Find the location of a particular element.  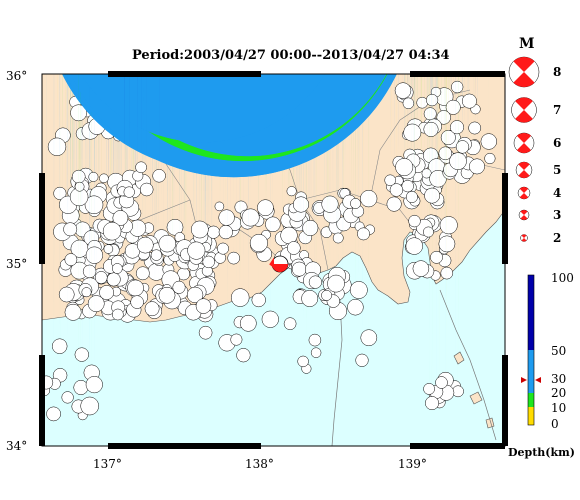

depth-ticks: 100 50 30 20 10 0 is located at coordinates (562, 351).